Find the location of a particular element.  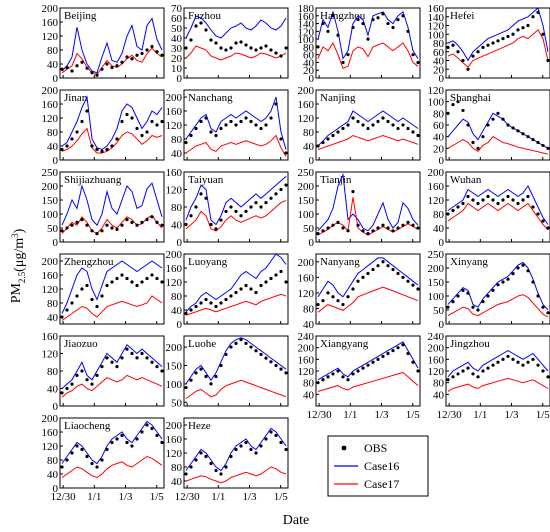

panel-shijiazhuang: 0 50 100 150 200 250 Shijiazhuang is located at coordinates (103, 208).